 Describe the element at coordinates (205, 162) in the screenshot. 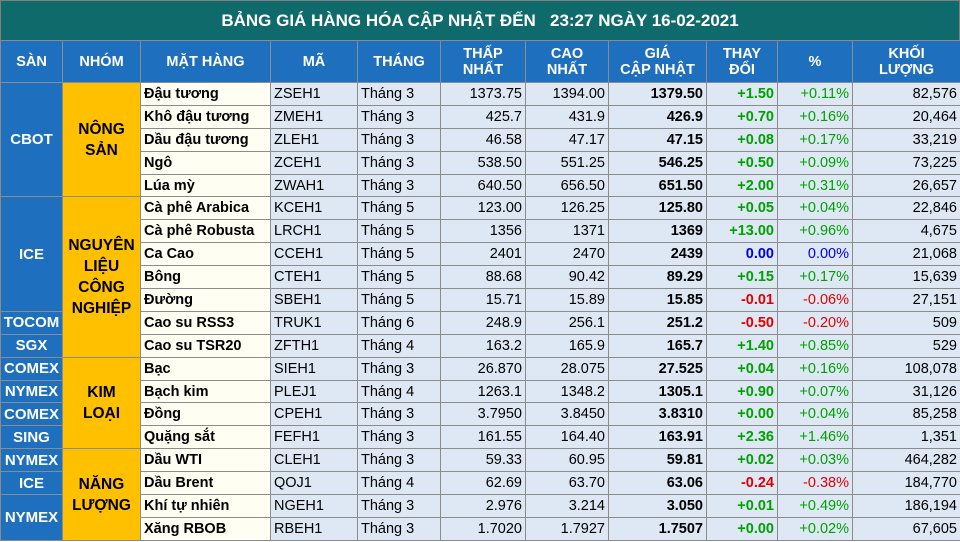

I see `item-name: Ngô` at that location.